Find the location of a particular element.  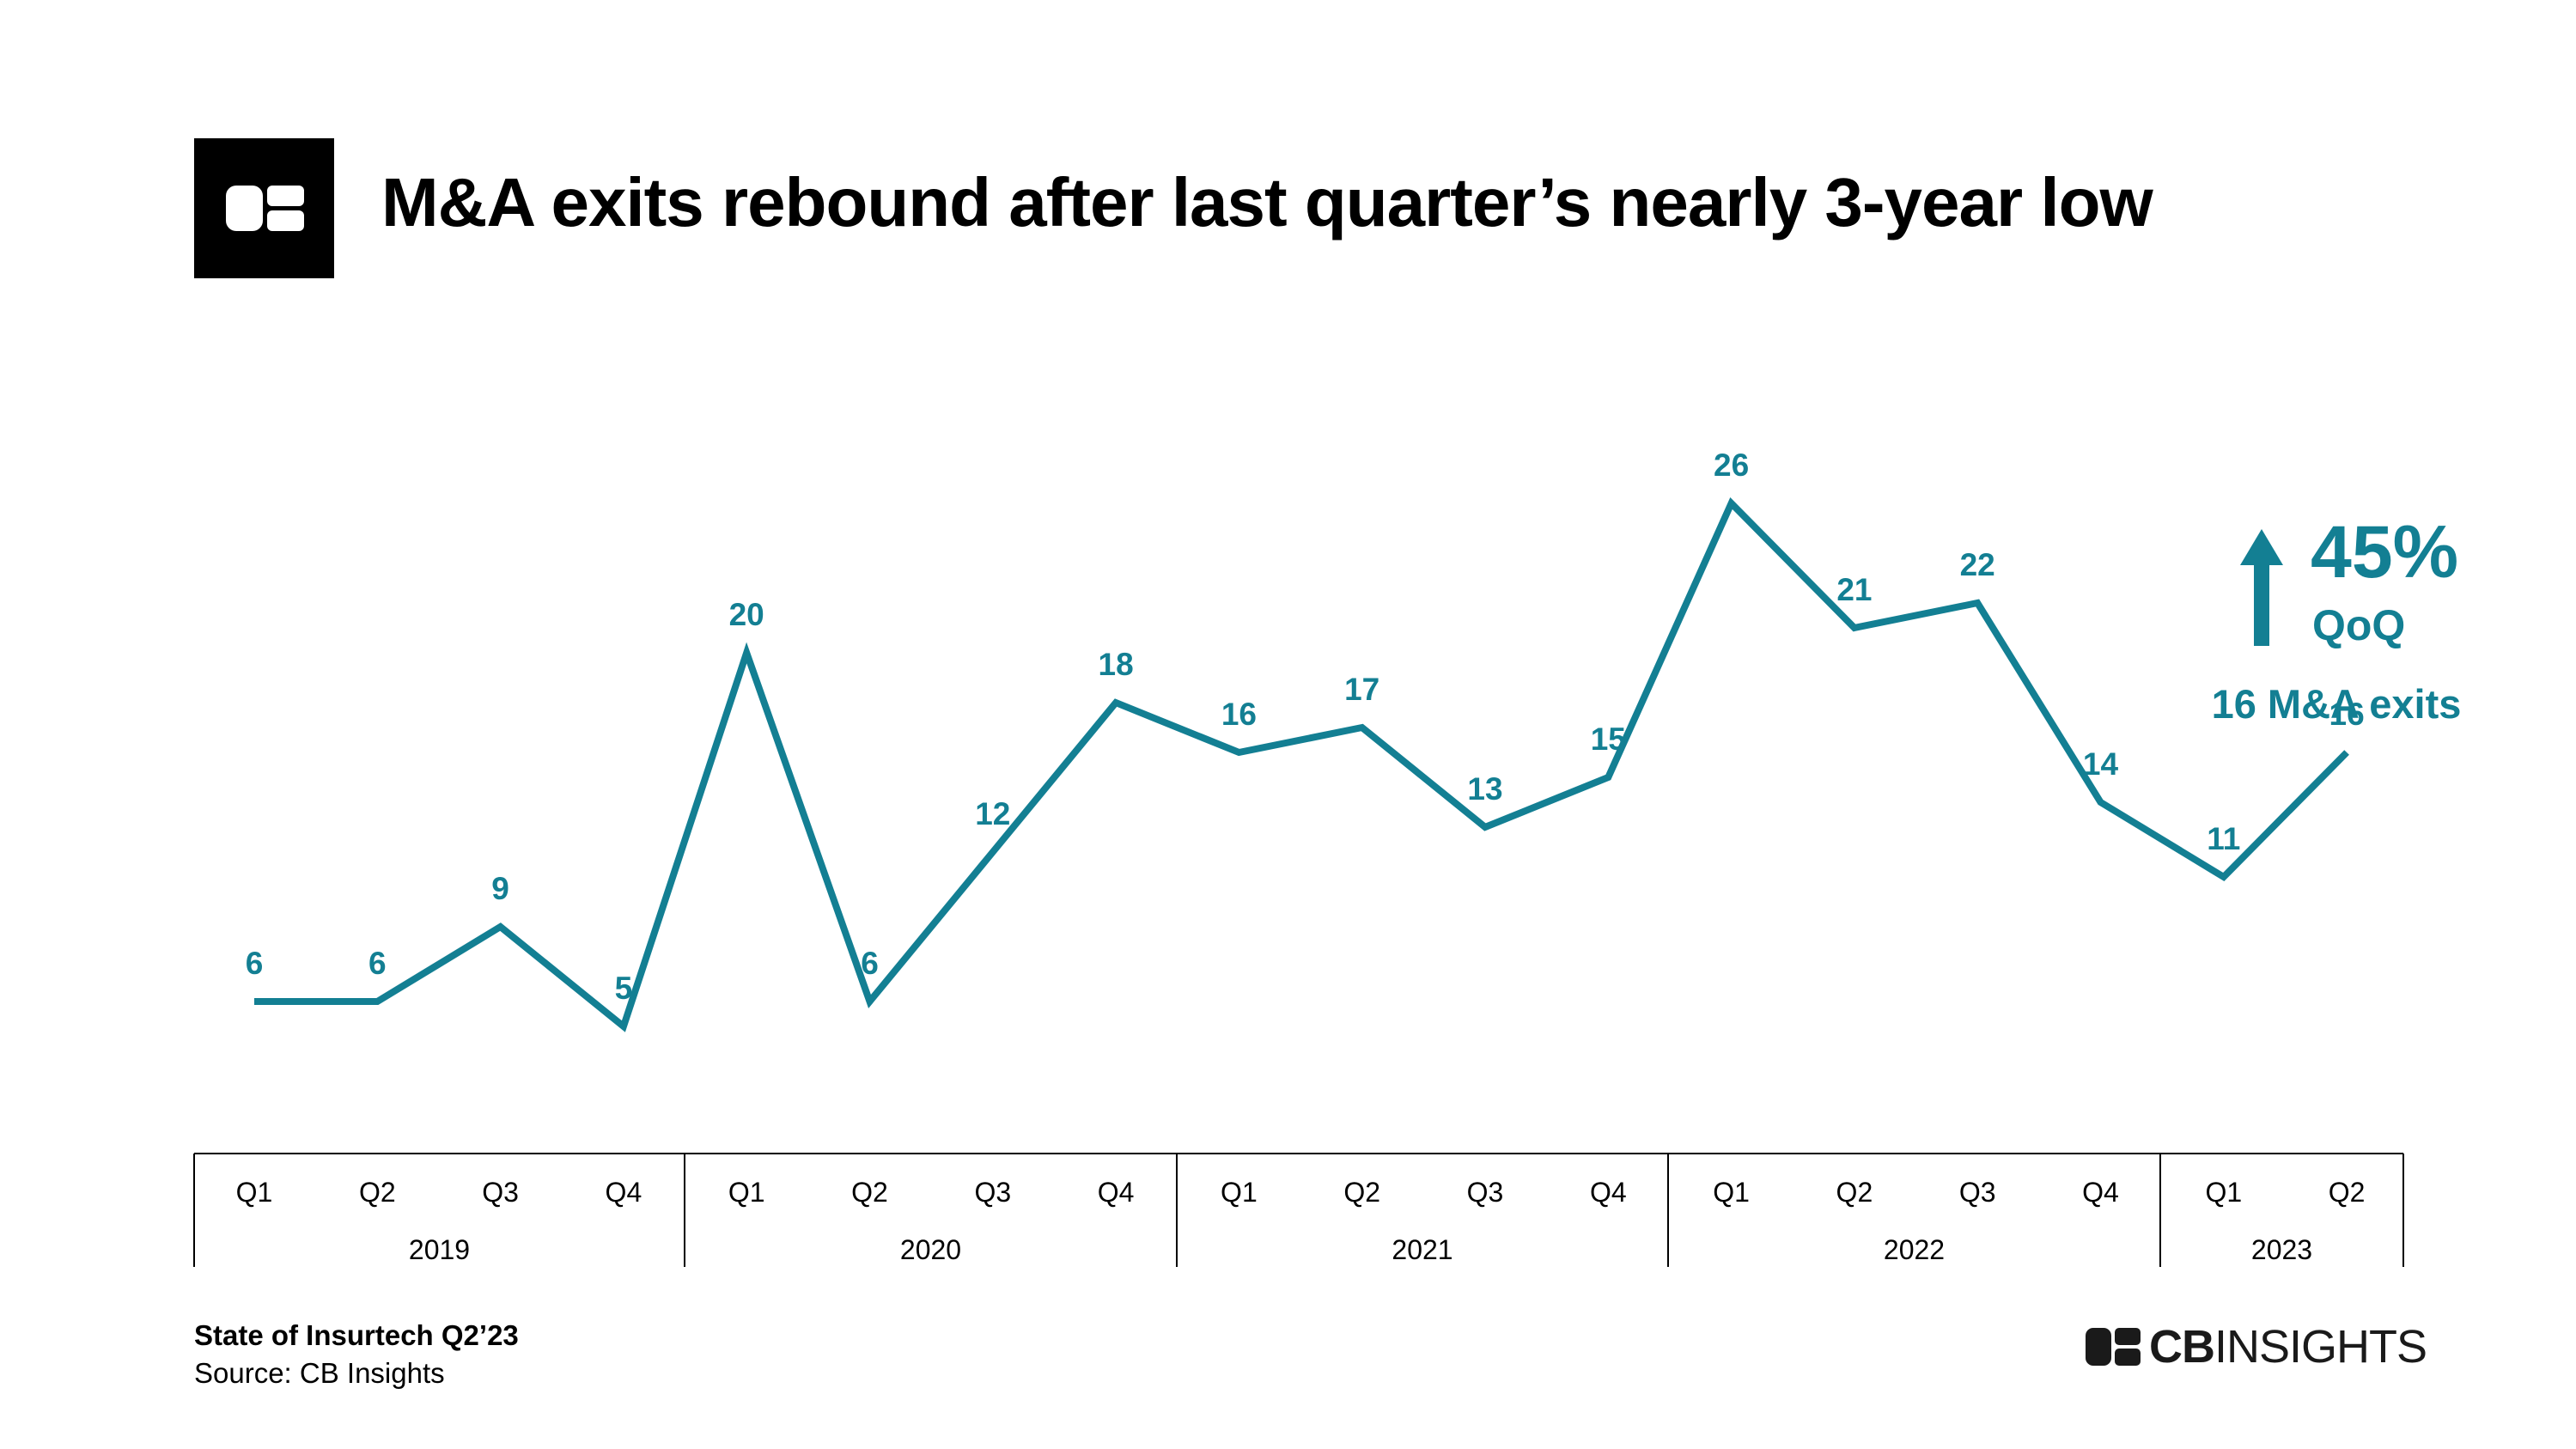

data-label: 17 is located at coordinates (1361, 689).